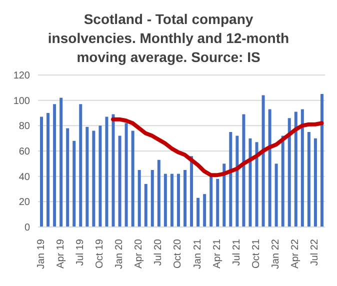 Image resolution: width=337 pixels, height=286 pixels. I want to click on x-tick-label: Apr 20, so click(139, 253).